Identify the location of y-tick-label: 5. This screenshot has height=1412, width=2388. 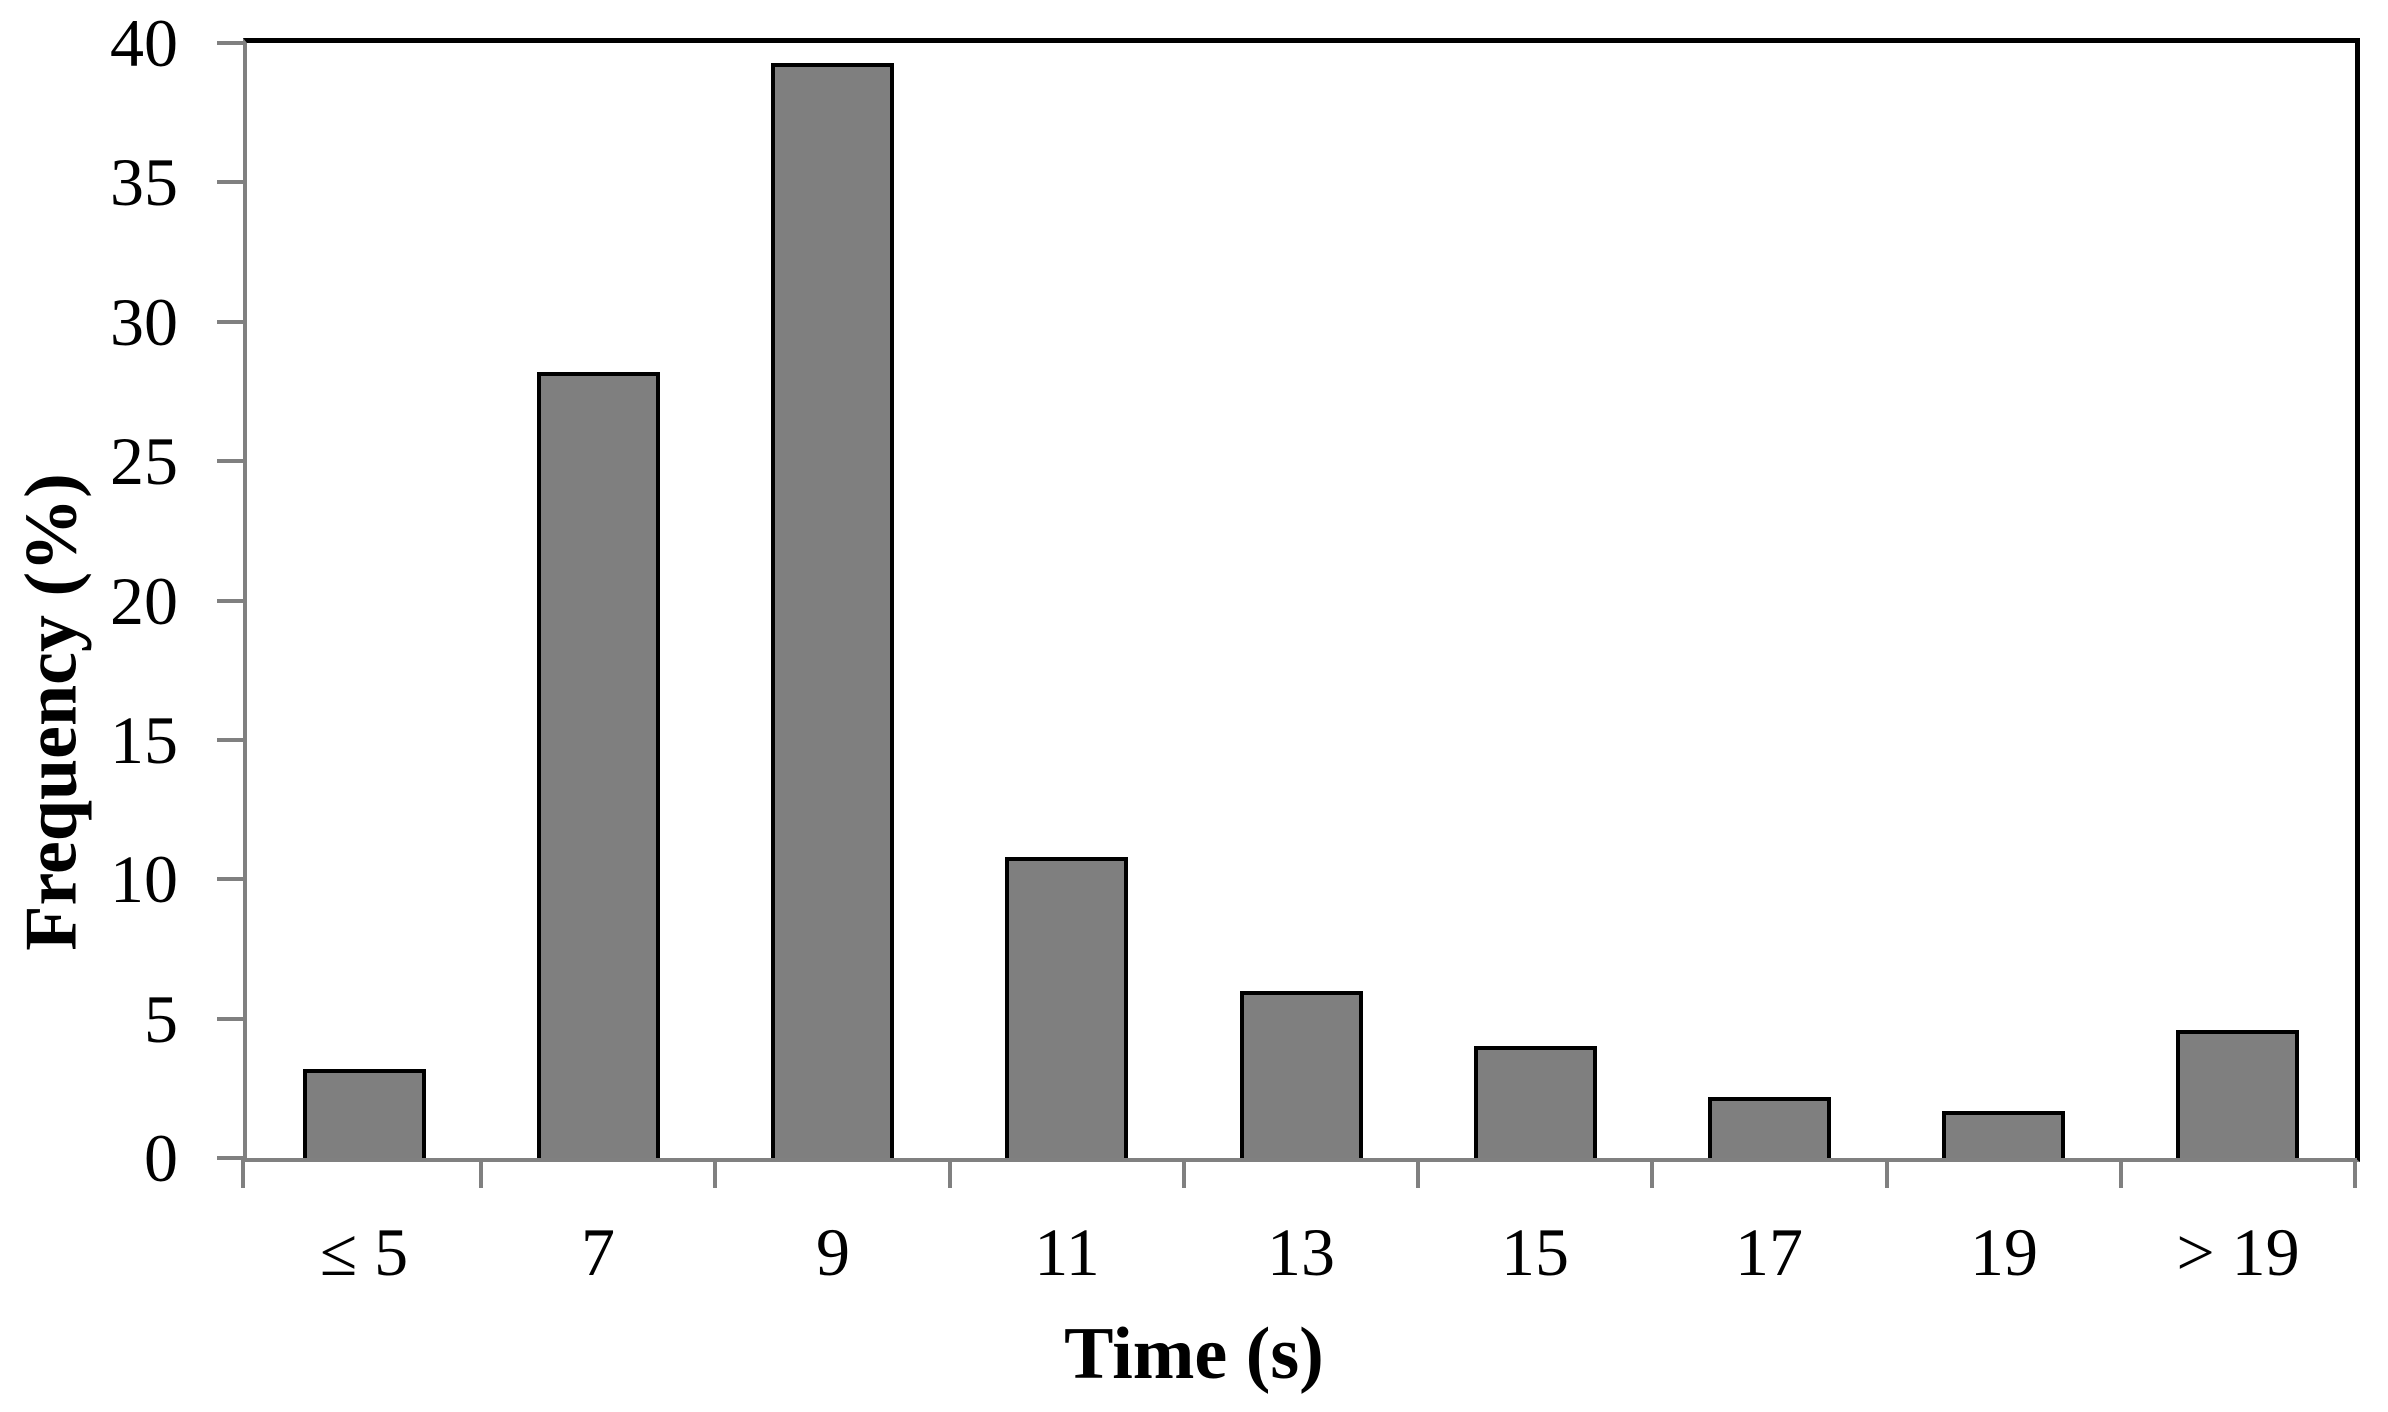
(161, 1019).